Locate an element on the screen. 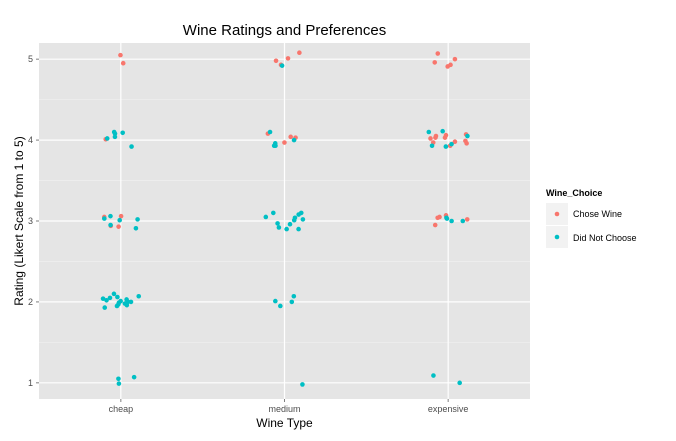 This screenshot has height=441, width=676. y-tick-label: 4 is located at coordinates (30, 140).